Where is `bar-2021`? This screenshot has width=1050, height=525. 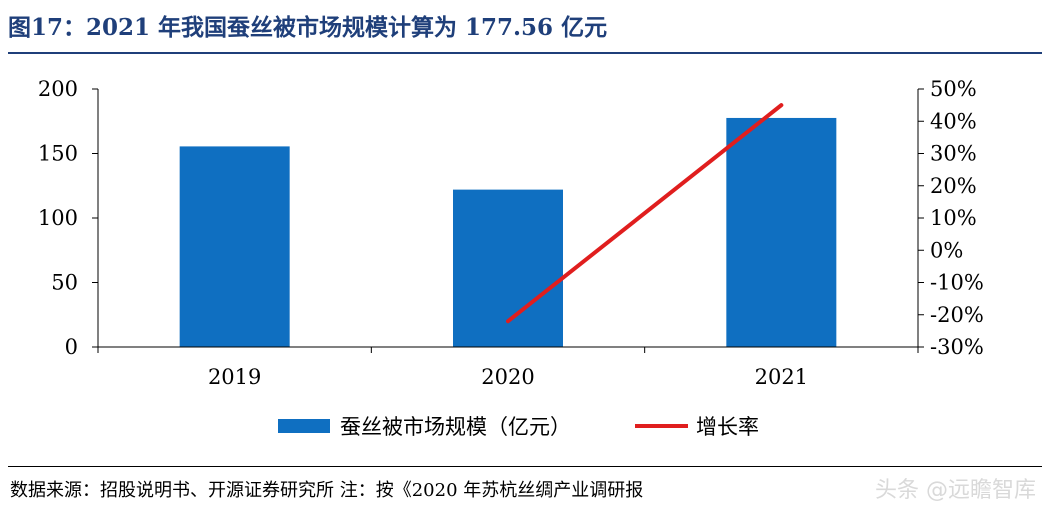 bar-2021 is located at coordinates (781, 232).